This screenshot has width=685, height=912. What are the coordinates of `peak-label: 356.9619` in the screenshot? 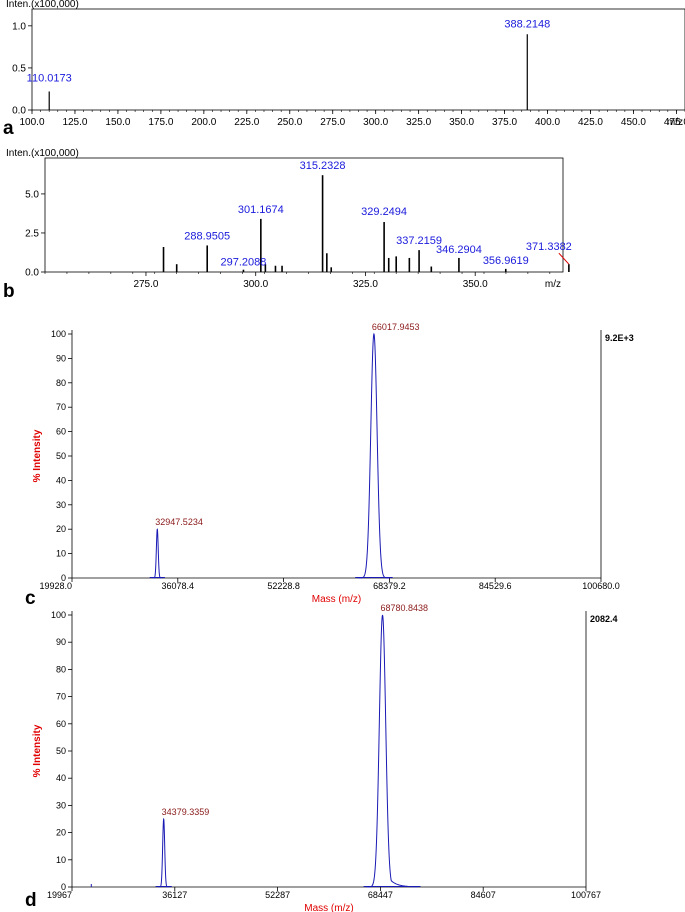 It's located at (506, 261).